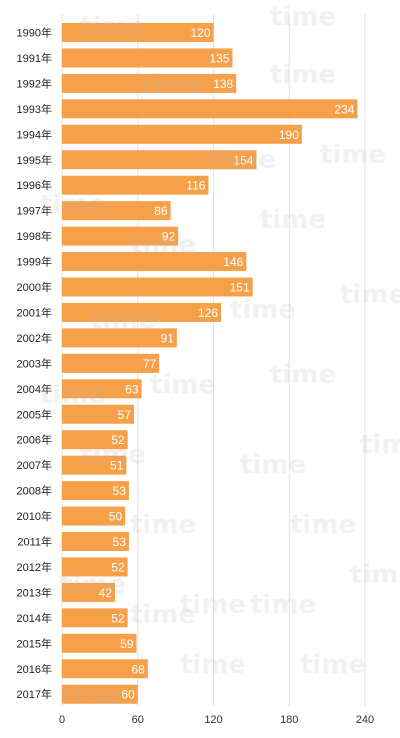 This screenshot has height=738, width=400. I want to click on category-label: 2011年, so click(34, 542).